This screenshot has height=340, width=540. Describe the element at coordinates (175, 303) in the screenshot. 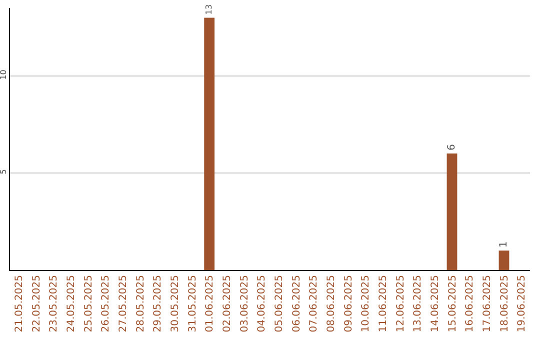

I see `x-tick-label: 30.05.2025` at that location.